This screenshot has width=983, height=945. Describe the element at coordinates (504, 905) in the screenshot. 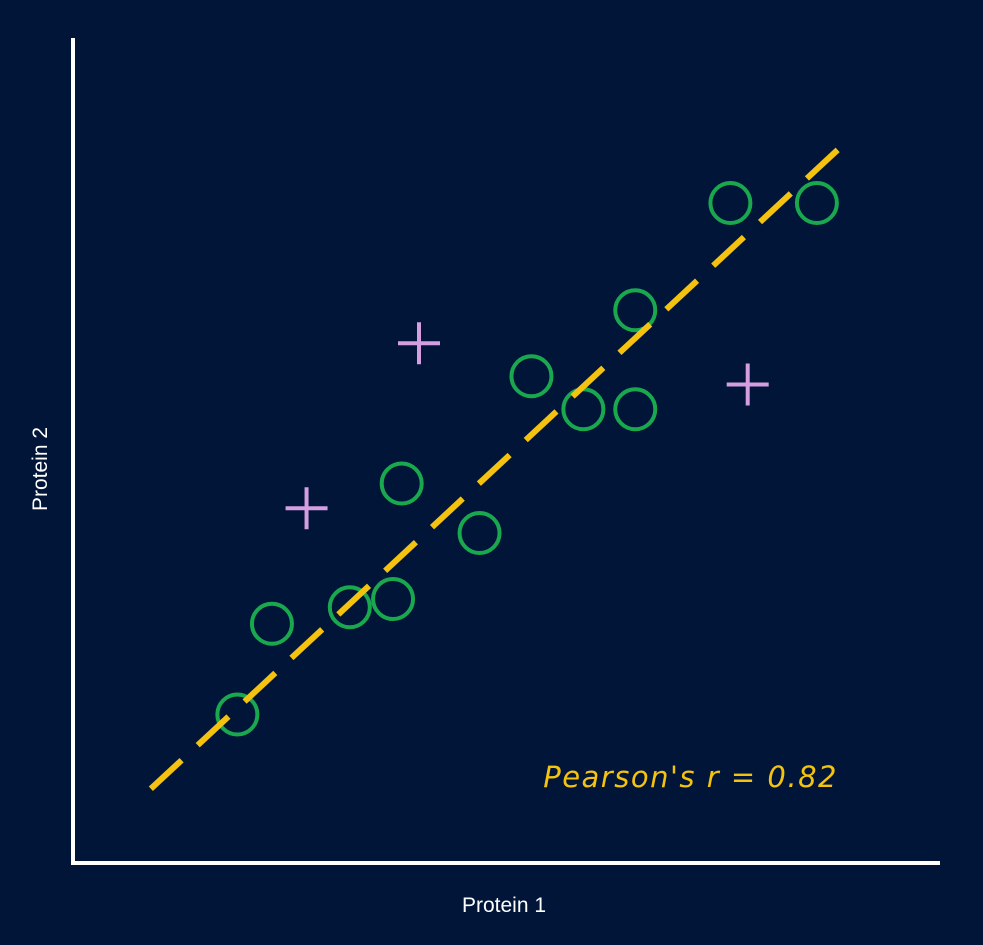

I see `x-axis-title: Protein 1` at that location.